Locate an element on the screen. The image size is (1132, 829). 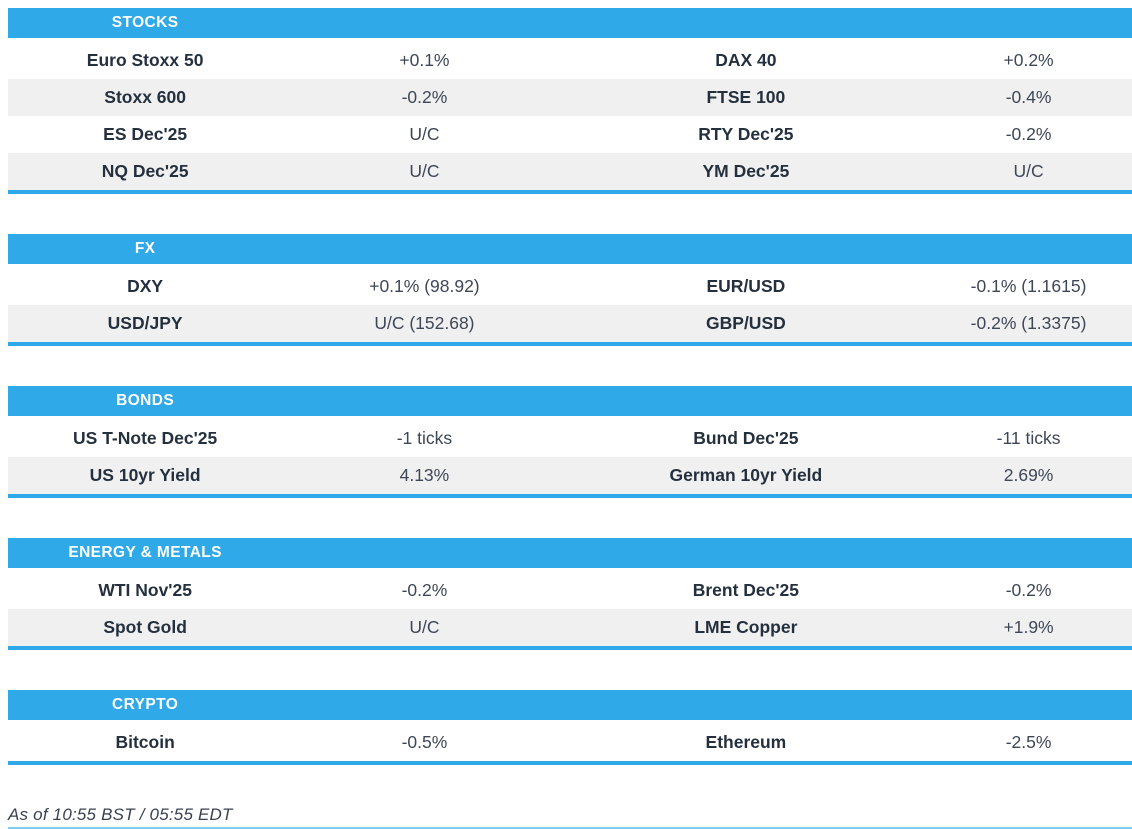
instrument-name: Bitcoin is located at coordinates (145, 742).